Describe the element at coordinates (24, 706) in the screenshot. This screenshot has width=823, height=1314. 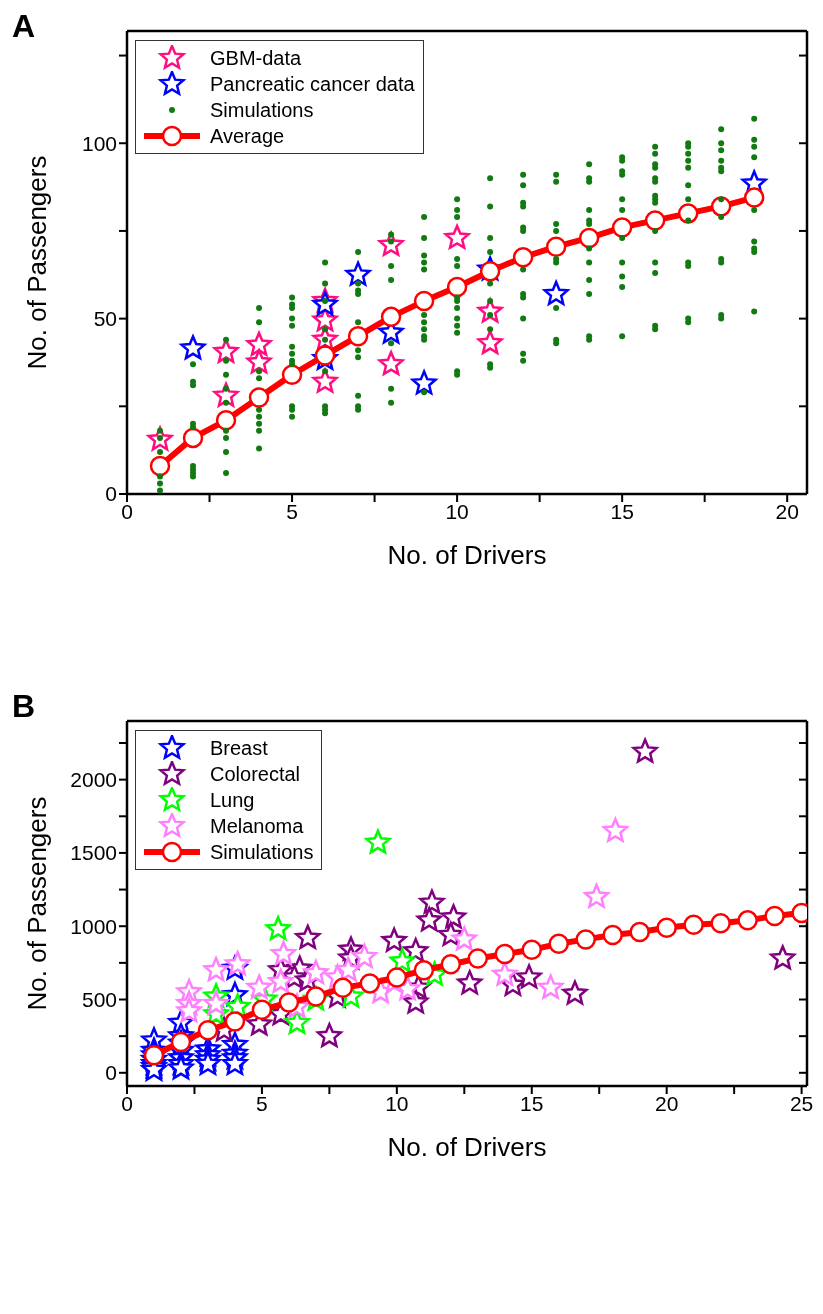
I see `chart-title: B` at that location.